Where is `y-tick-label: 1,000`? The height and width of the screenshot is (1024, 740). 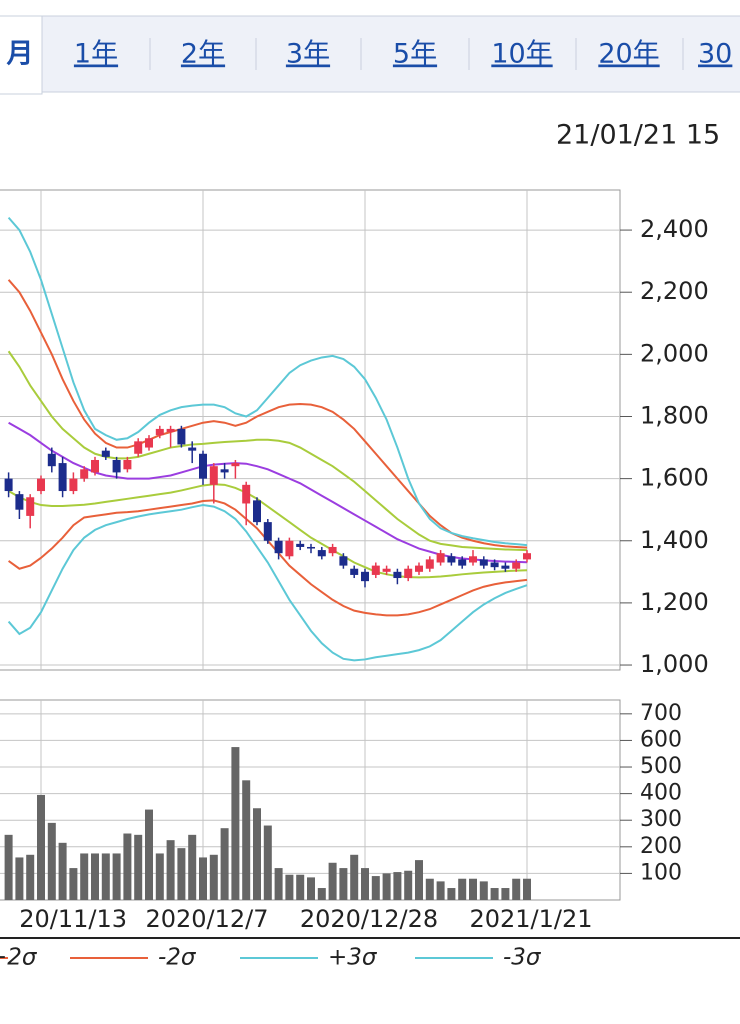 y-tick-label: 1,000 is located at coordinates (674, 664).